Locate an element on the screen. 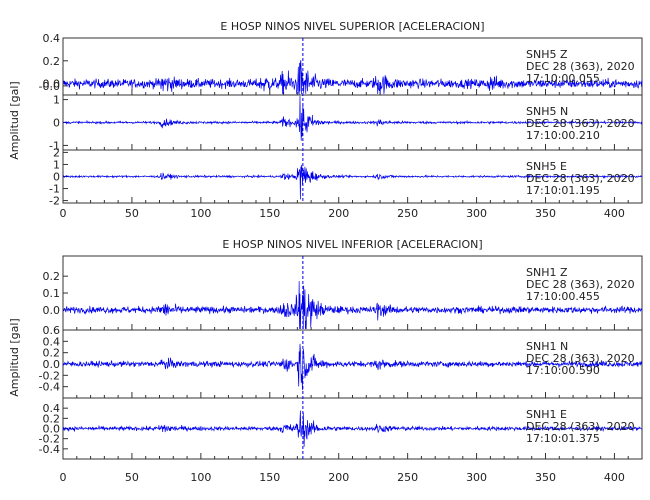  station-label-1: SNH5 E is located at coordinates (546, 166).